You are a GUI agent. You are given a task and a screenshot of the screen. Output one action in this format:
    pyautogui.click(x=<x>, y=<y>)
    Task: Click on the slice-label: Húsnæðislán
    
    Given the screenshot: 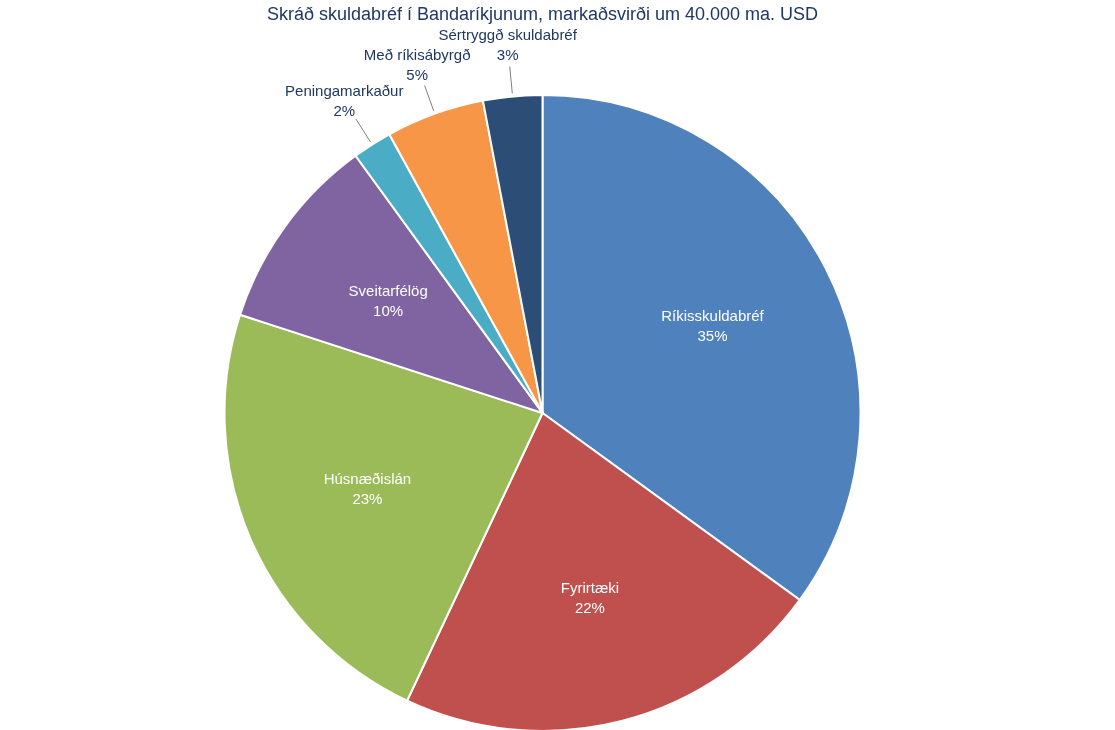 What is the action you would take?
    pyautogui.click(x=367, y=478)
    